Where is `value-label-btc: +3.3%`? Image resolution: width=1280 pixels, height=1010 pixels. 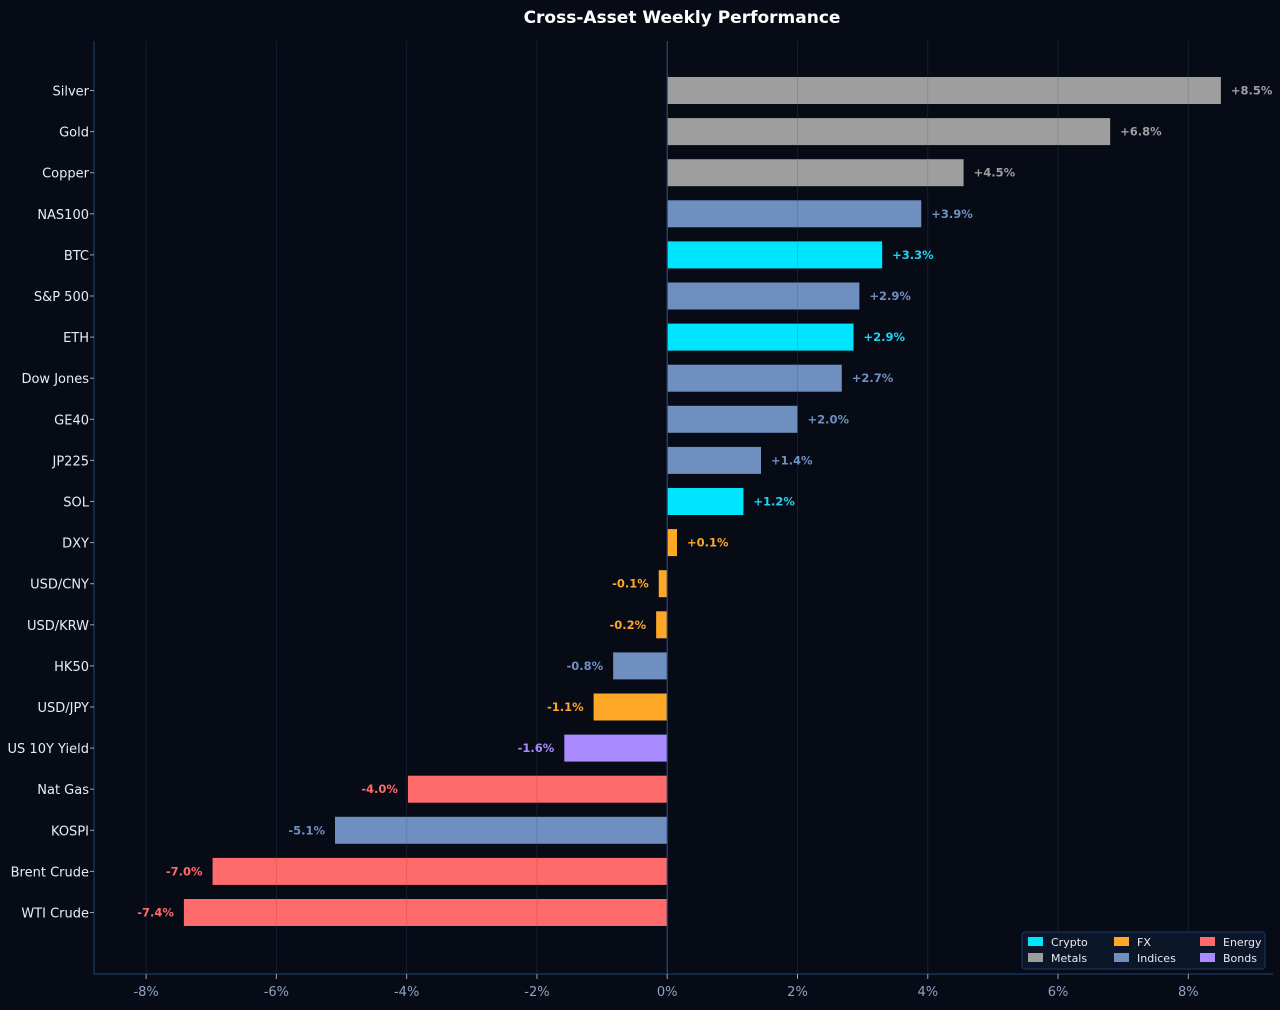
value-label-btc: +3.3% is located at coordinates (913, 255).